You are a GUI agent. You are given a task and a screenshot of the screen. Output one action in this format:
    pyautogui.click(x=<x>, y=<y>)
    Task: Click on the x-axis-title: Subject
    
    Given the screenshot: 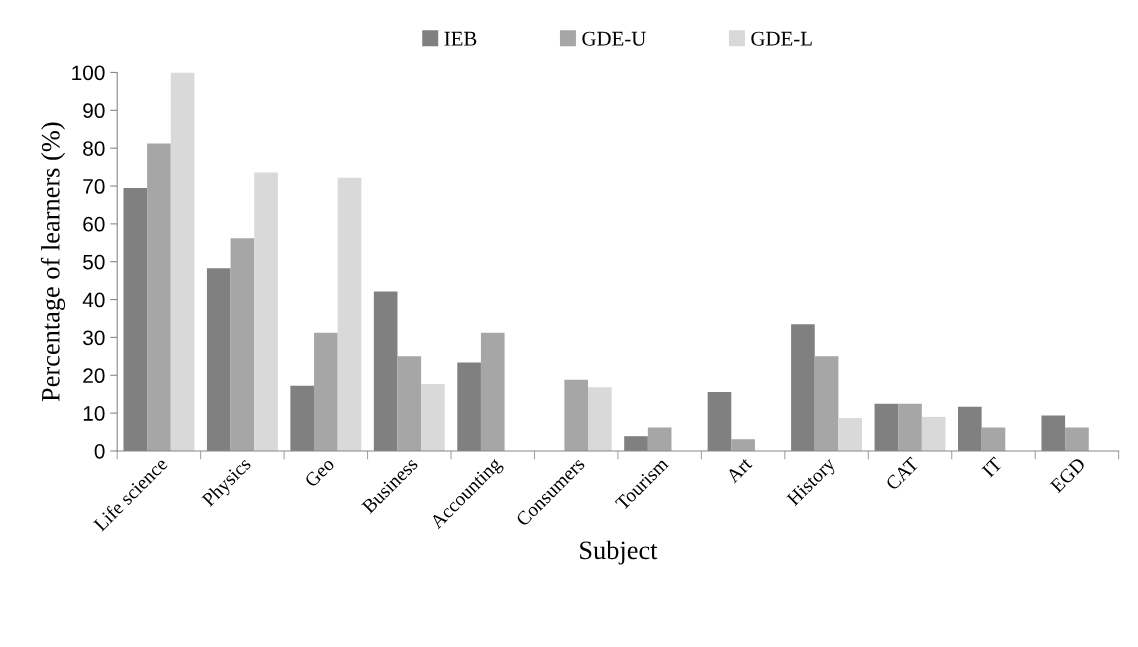 What is the action you would take?
    pyautogui.click(x=619, y=552)
    